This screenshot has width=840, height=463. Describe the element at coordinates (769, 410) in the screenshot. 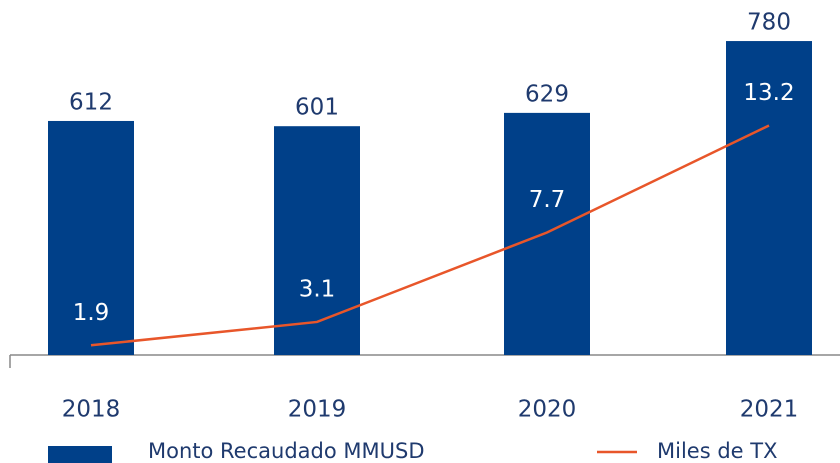

I see `x-tick-label: 2021` at that location.